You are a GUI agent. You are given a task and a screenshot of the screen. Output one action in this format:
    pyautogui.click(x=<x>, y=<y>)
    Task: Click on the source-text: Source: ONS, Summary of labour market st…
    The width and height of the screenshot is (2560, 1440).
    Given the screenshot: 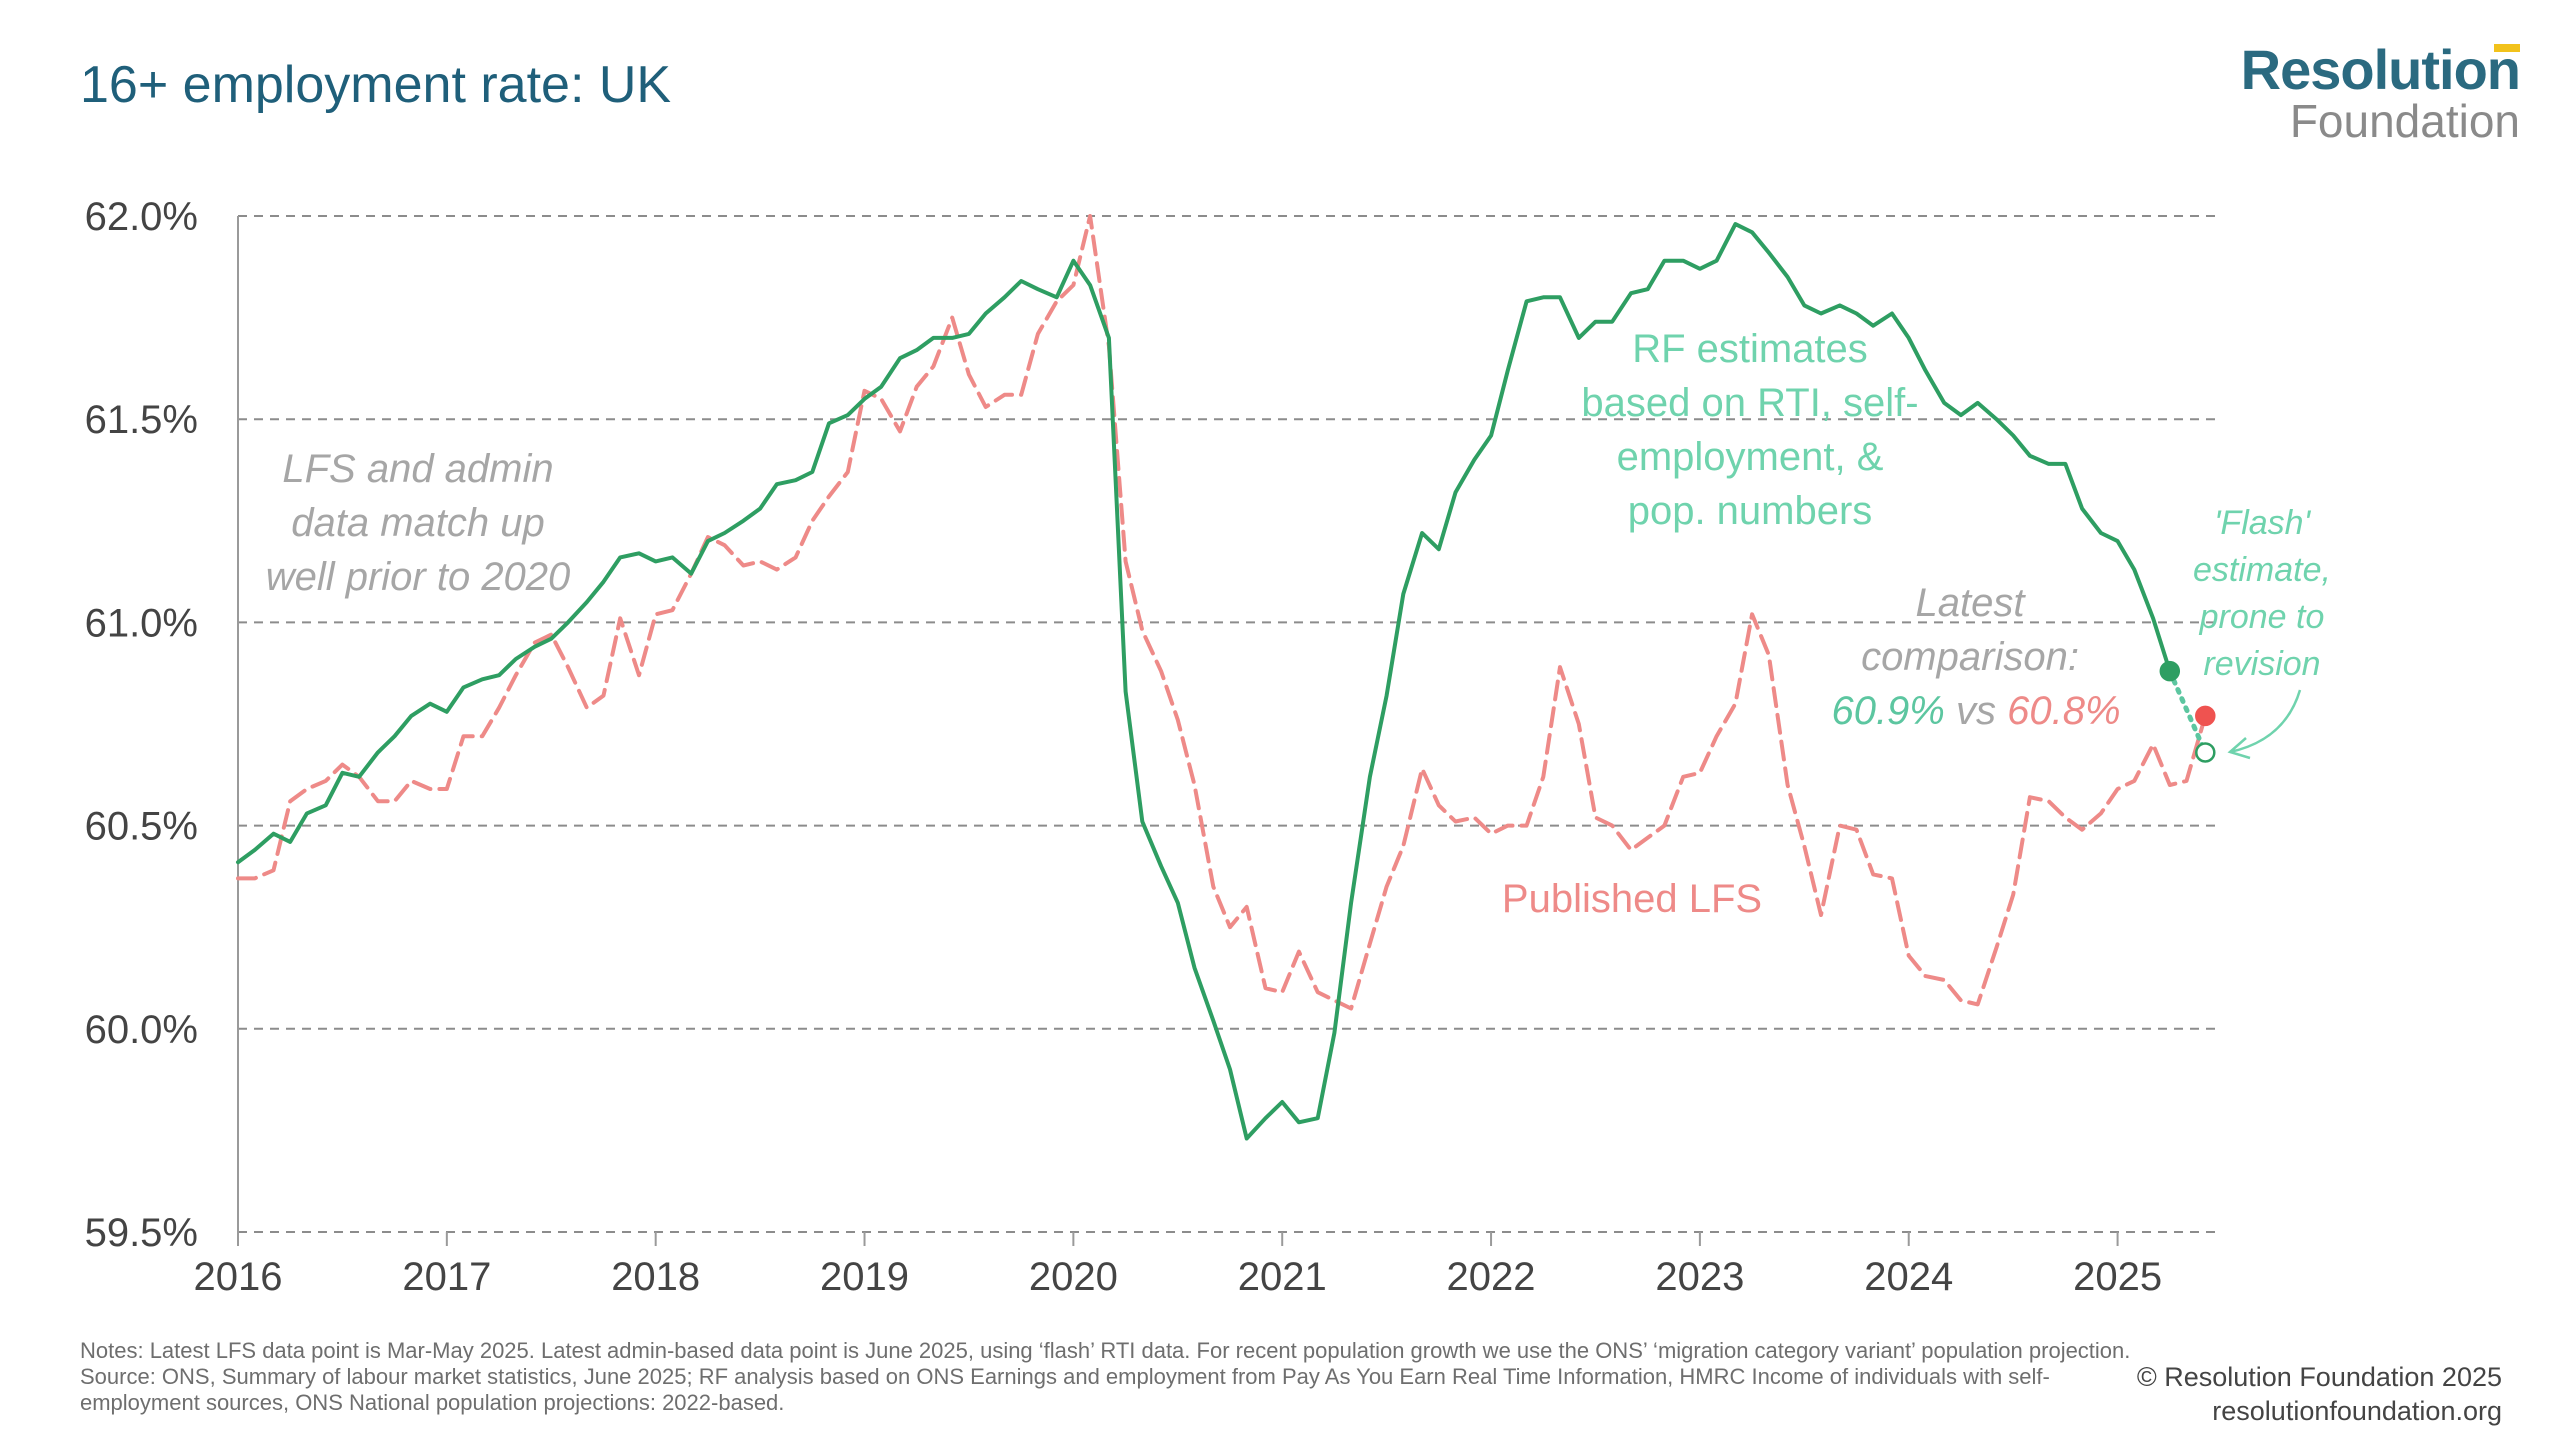 What is the action you would take?
    pyautogui.click(x=1065, y=1389)
    